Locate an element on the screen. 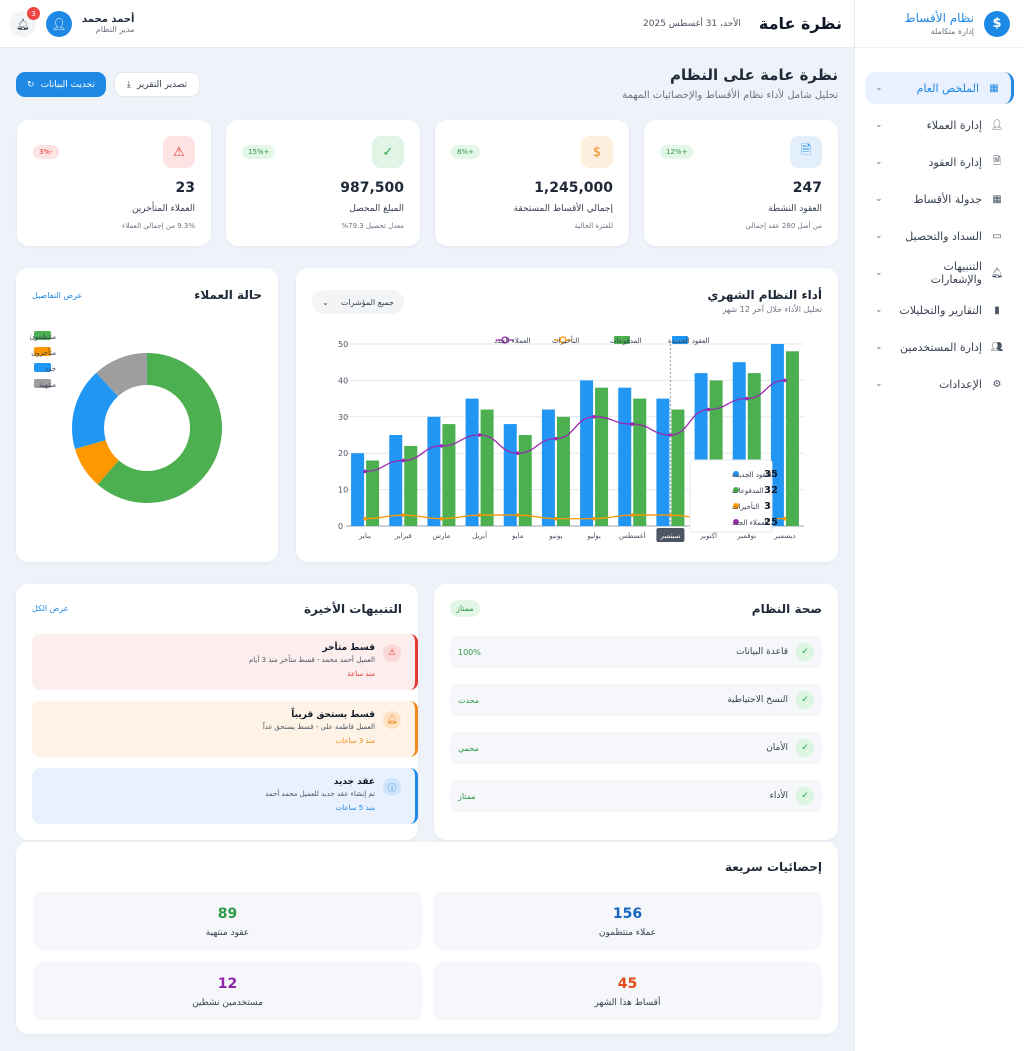  y-tick-label: 40 is located at coordinates (343, 380).